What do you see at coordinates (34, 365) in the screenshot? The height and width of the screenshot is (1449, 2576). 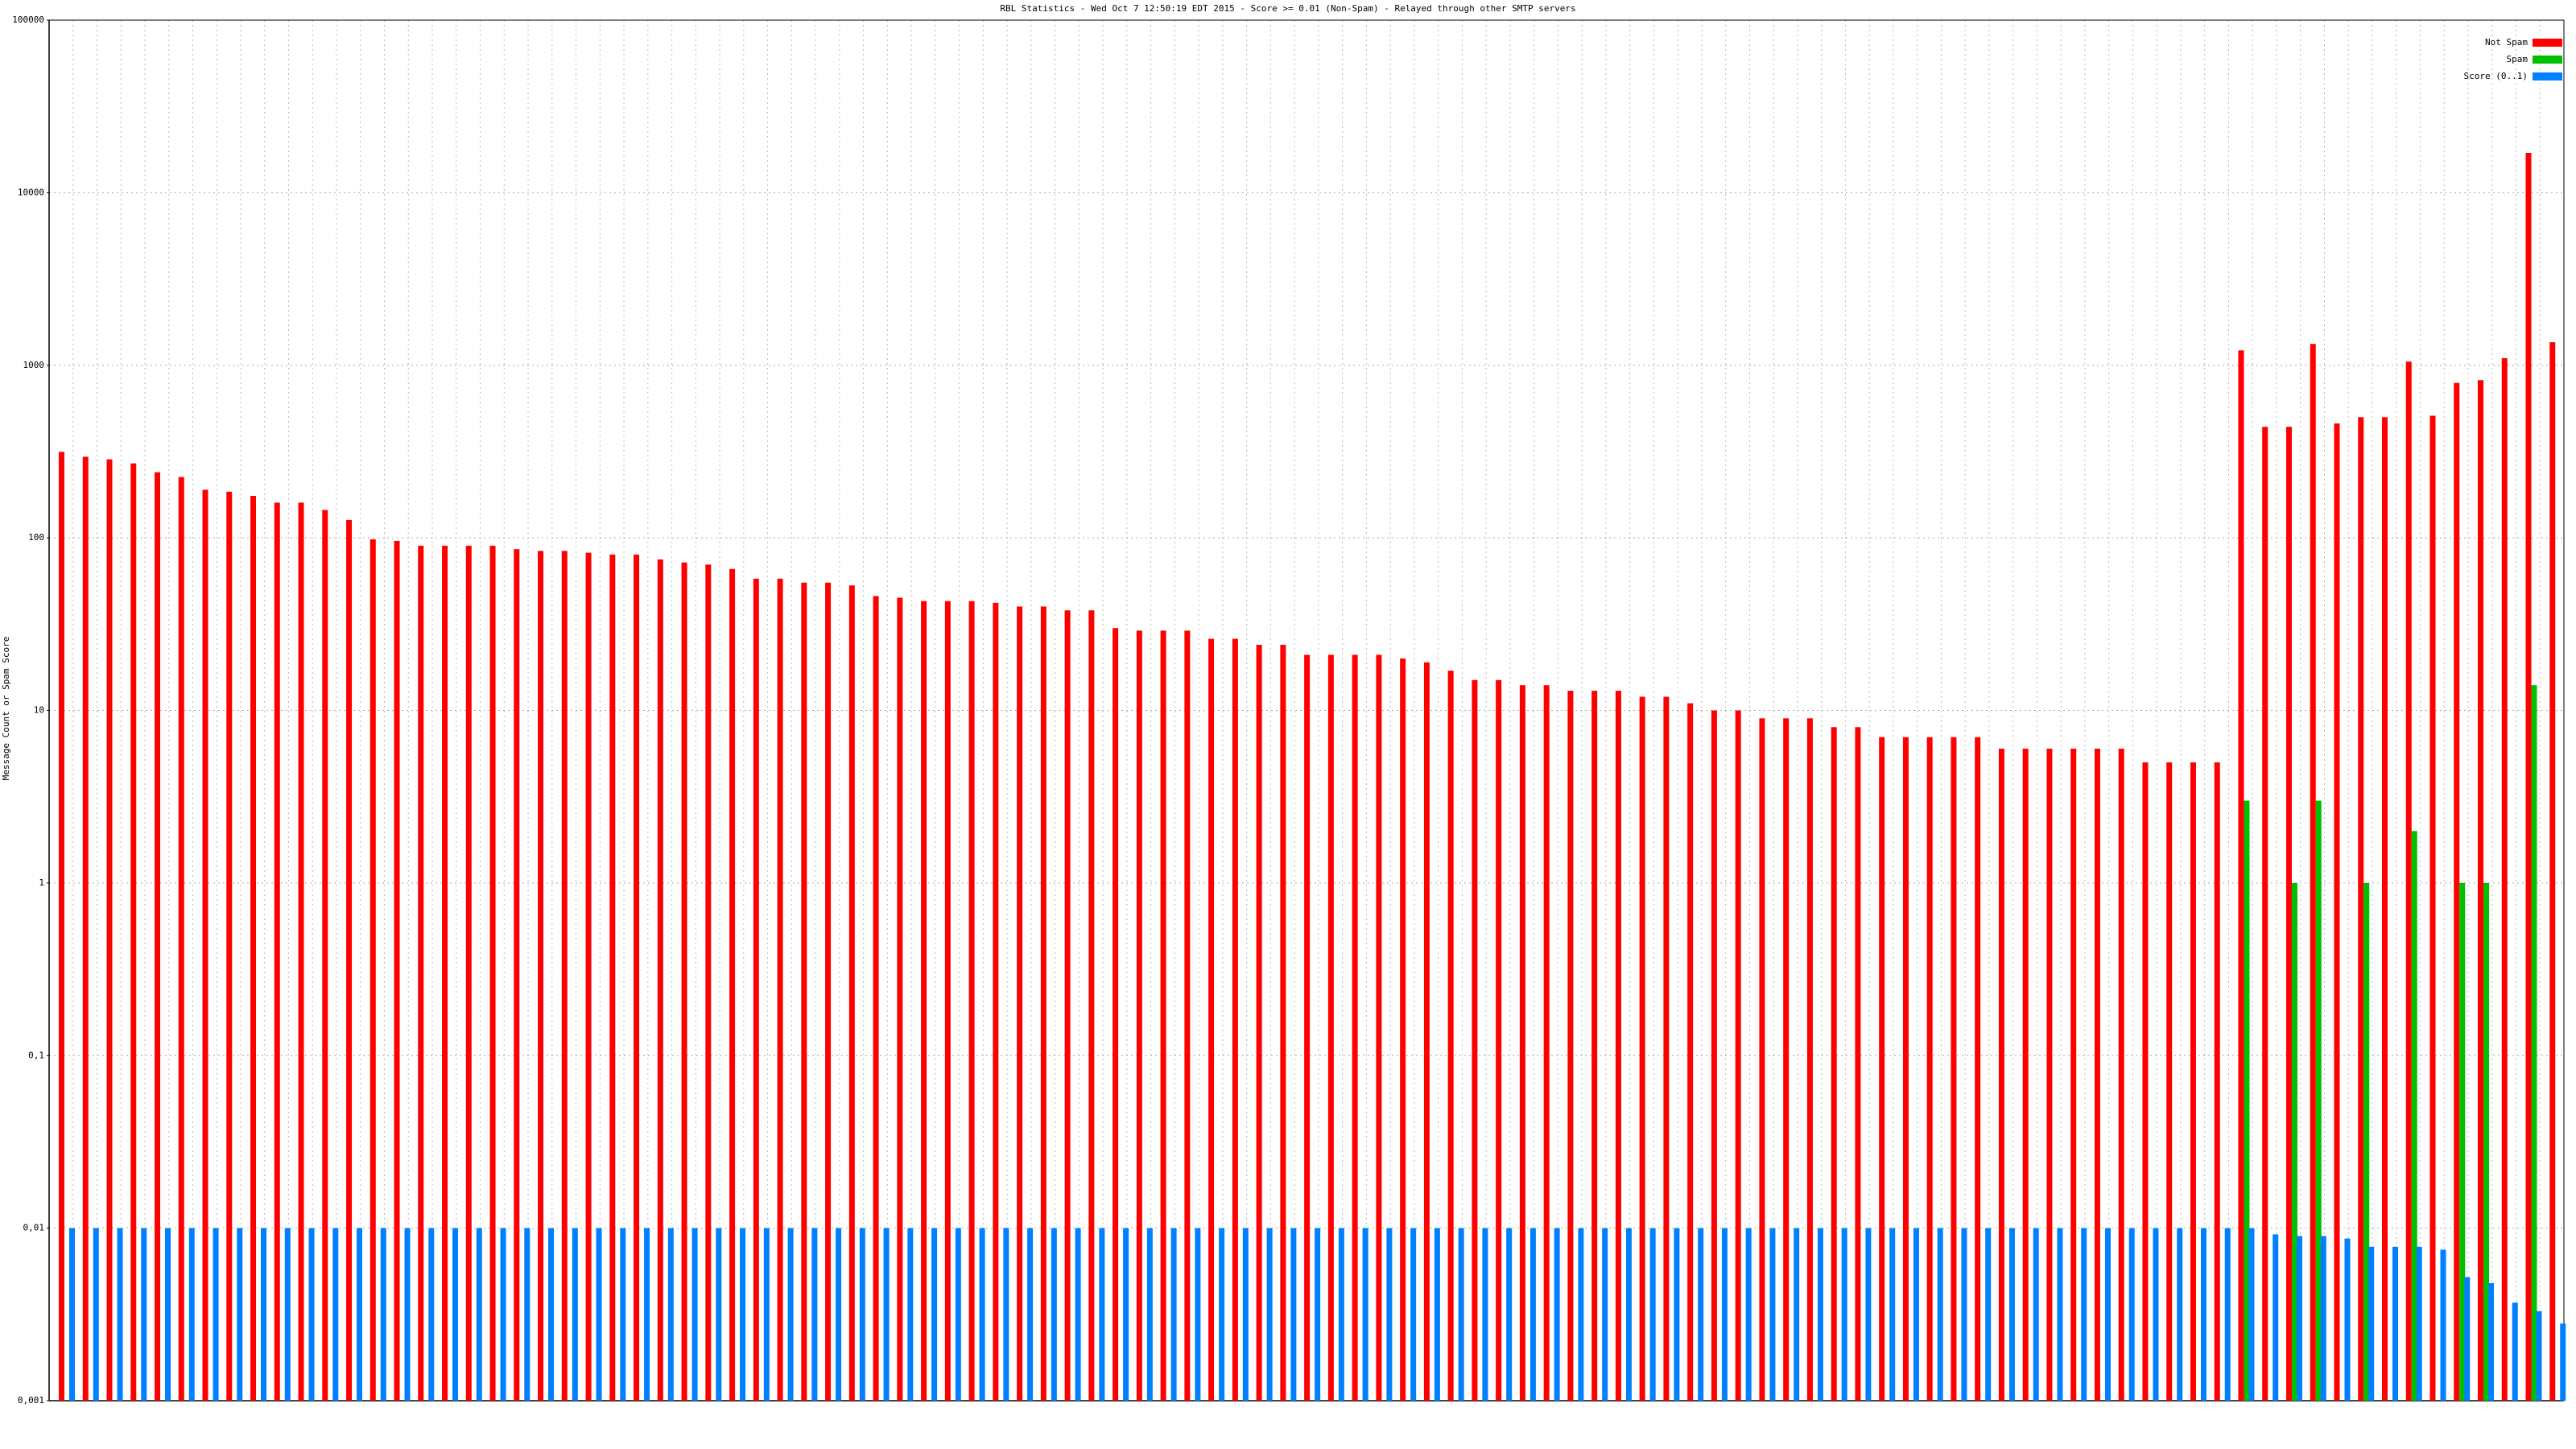 I see `y-tick-label: 1000` at bounding box center [34, 365].